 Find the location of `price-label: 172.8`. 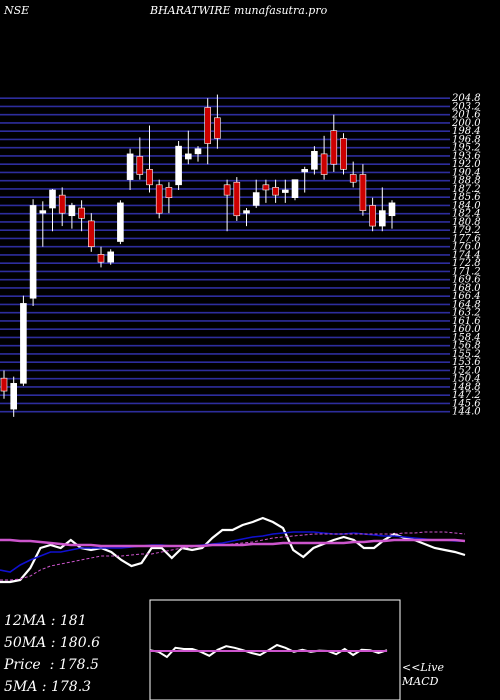

price-label: 172.8 is located at coordinates (466, 263).